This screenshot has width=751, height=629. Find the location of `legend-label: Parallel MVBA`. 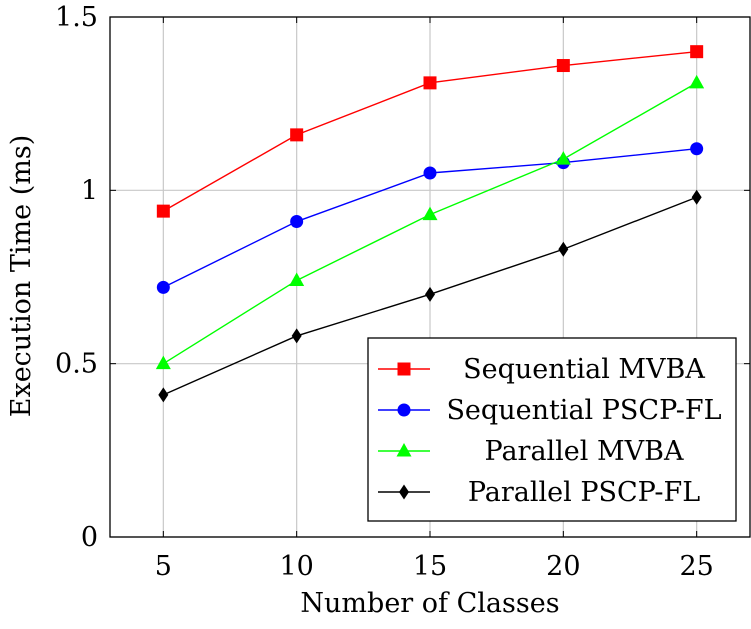

legend-label: Parallel MVBA is located at coordinates (584, 451).